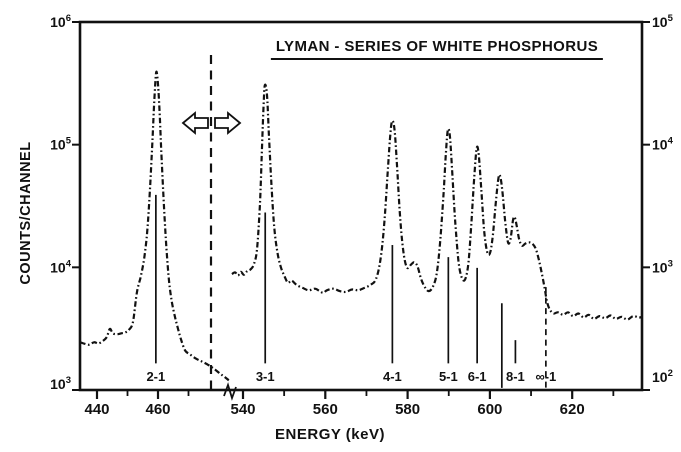 Image resolution: width=681 pixels, height=452 pixels. I want to click on x-axis-tick-label-600: 600, so click(489, 409).